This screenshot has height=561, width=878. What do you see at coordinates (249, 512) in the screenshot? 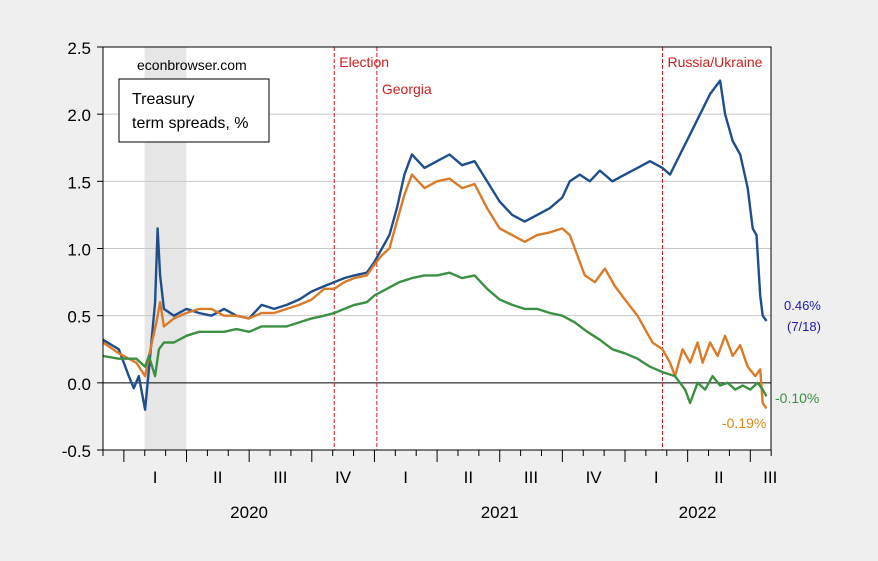
I see `year-label: 2020` at bounding box center [249, 512].